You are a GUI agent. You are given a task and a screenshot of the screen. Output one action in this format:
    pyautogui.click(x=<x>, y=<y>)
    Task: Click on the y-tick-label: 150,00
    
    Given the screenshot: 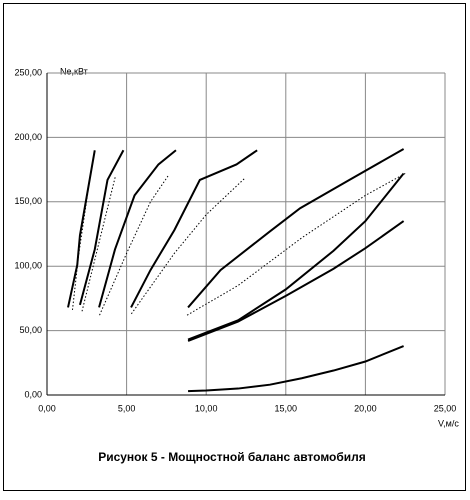 What is the action you would take?
    pyautogui.click(x=28, y=201)
    